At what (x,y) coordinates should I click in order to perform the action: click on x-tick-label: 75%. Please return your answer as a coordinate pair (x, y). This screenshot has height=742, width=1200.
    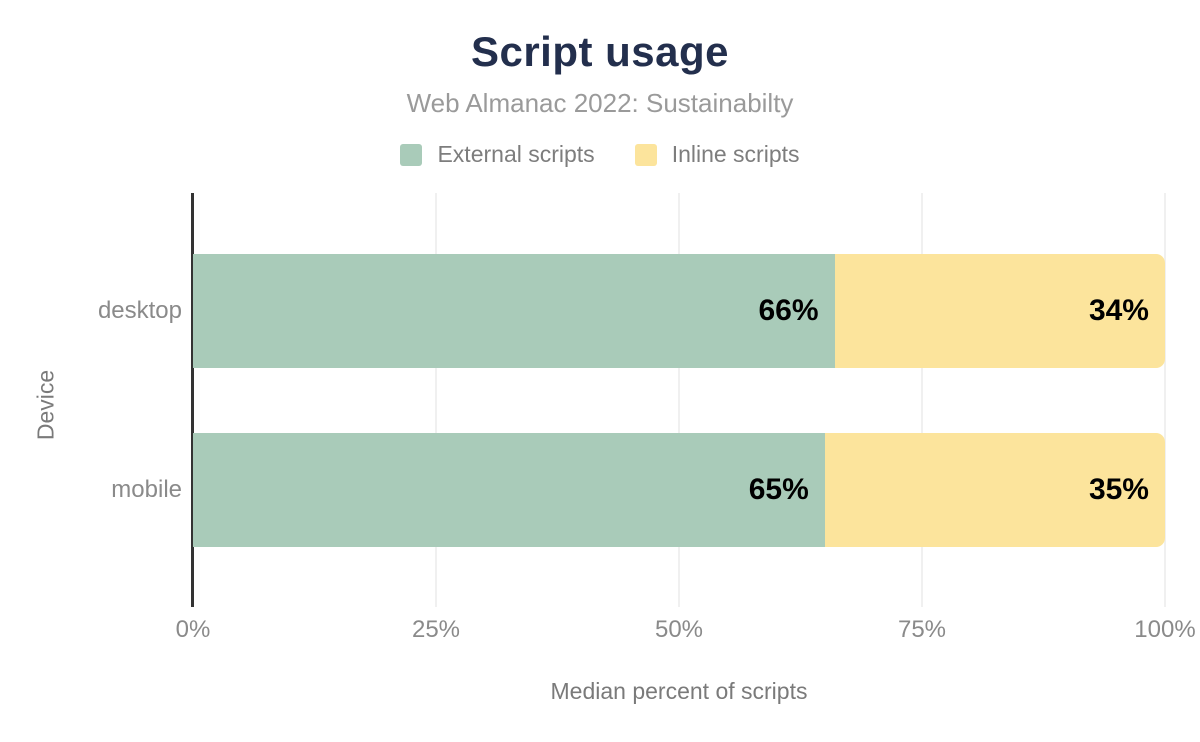
    Looking at the image, I should click on (922, 629).